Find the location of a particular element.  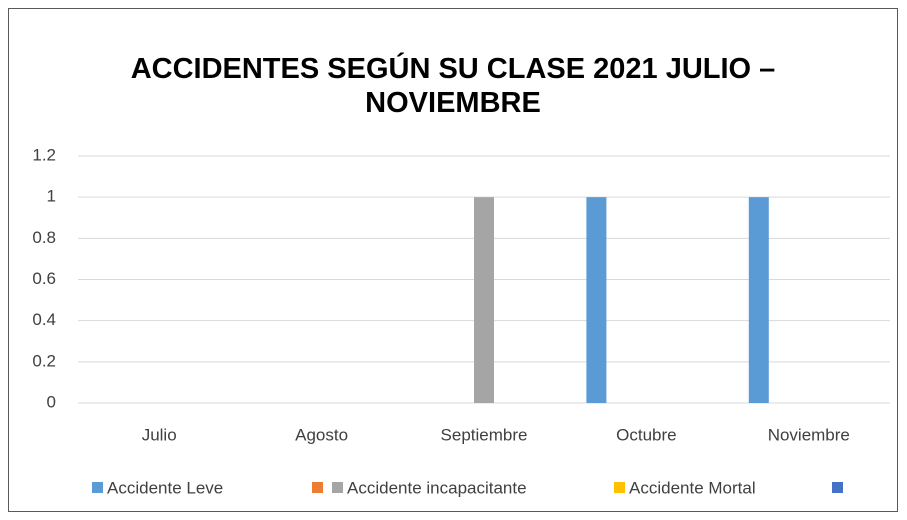

x-tick-label: Octubre is located at coordinates (646, 434).